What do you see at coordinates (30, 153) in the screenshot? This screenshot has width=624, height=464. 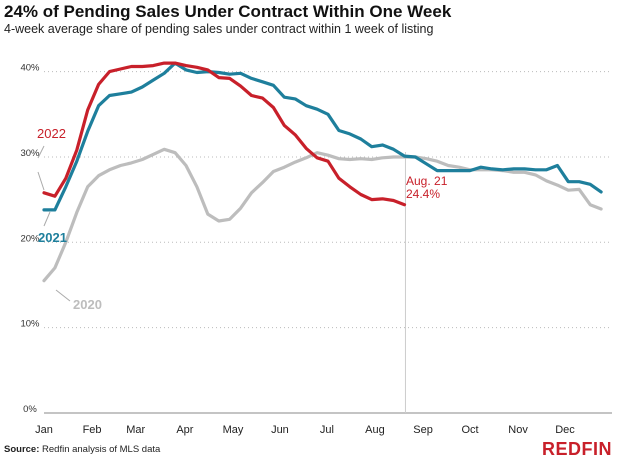 I see `y-tick-label: 30%` at bounding box center [30, 153].